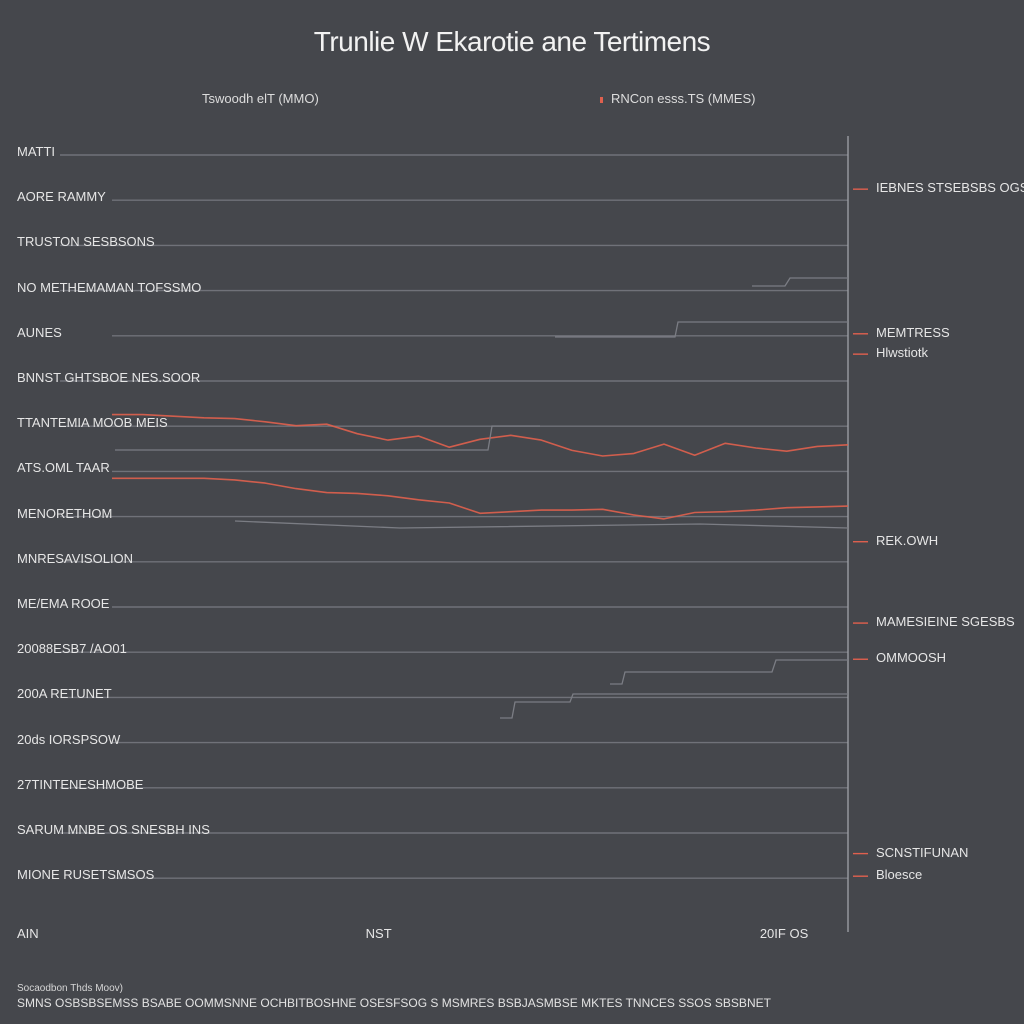 The height and width of the screenshot is (1024, 1024). I want to click on right-label: Bloesce, so click(899, 875).